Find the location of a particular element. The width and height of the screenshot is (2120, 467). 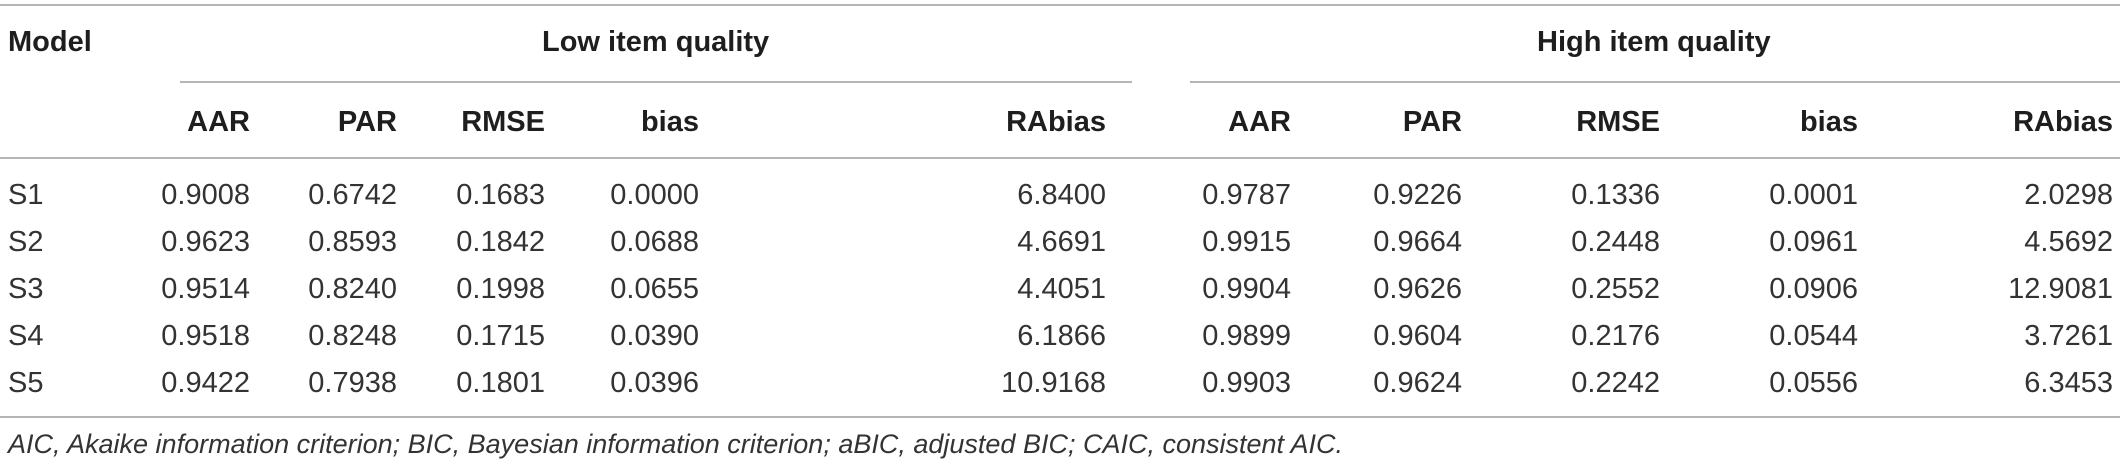

value-cell: 0.2242 is located at coordinates (1615, 383).